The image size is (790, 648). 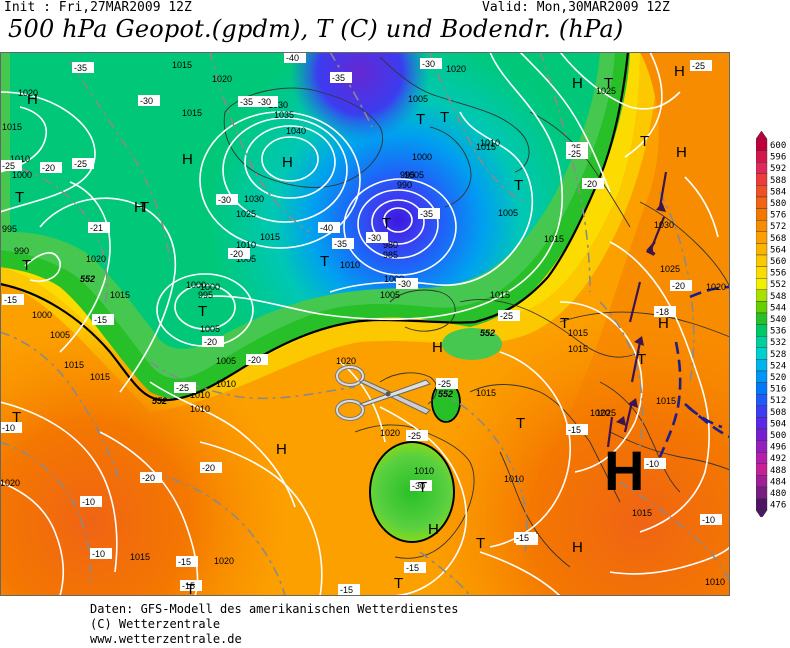 I want to click on color-scale-label: 588, so click(x=778, y=181).